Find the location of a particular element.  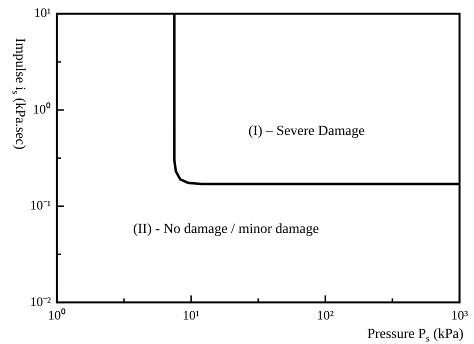

annotation: (II) - No damage / minor damage is located at coordinates (226, 230).